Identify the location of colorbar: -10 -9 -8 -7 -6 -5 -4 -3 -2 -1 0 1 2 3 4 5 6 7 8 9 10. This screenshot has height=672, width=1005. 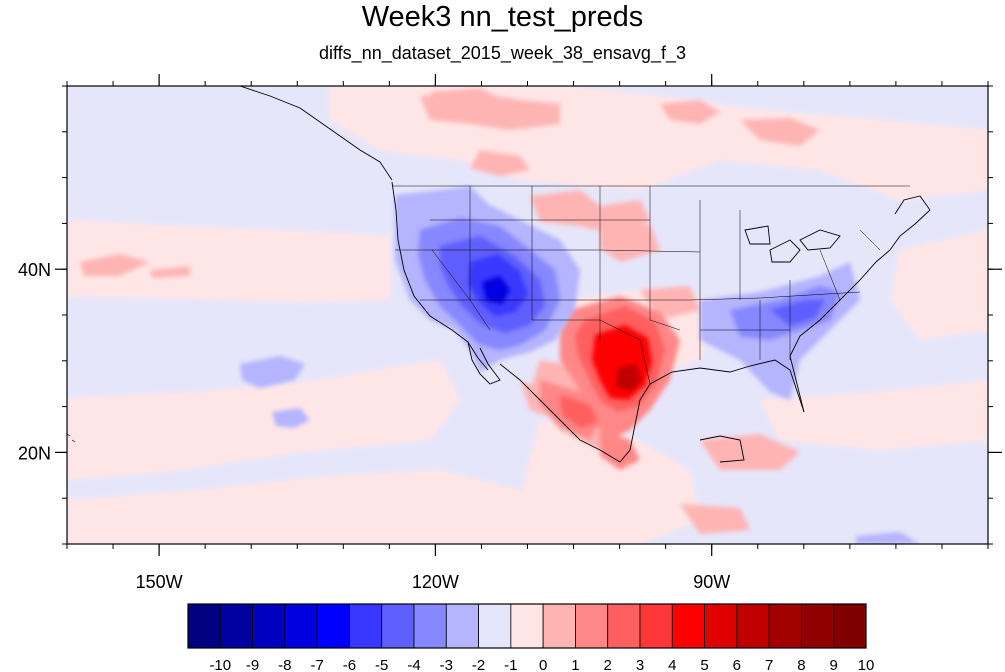
(531, 637).